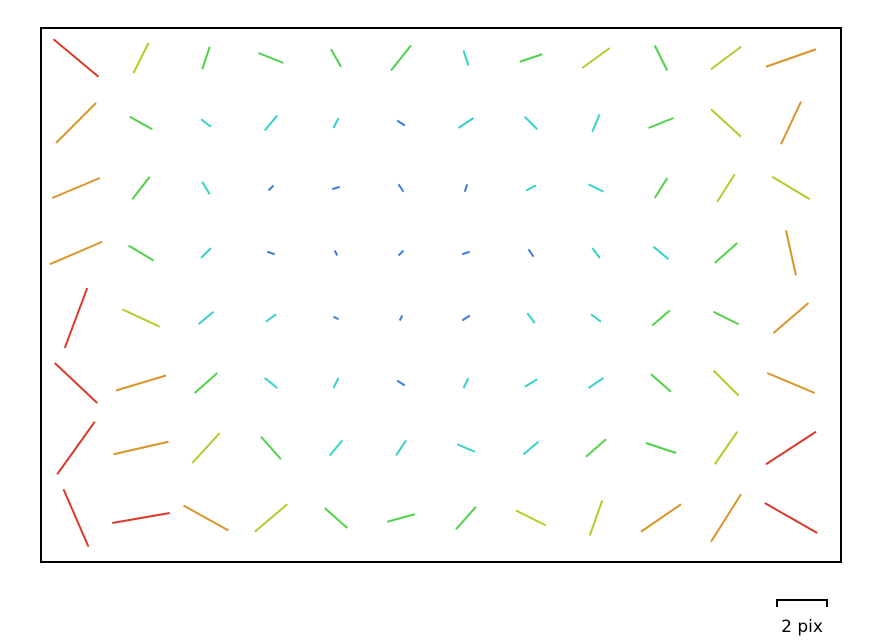  I want to click on scale-bar, so click(802, 603).